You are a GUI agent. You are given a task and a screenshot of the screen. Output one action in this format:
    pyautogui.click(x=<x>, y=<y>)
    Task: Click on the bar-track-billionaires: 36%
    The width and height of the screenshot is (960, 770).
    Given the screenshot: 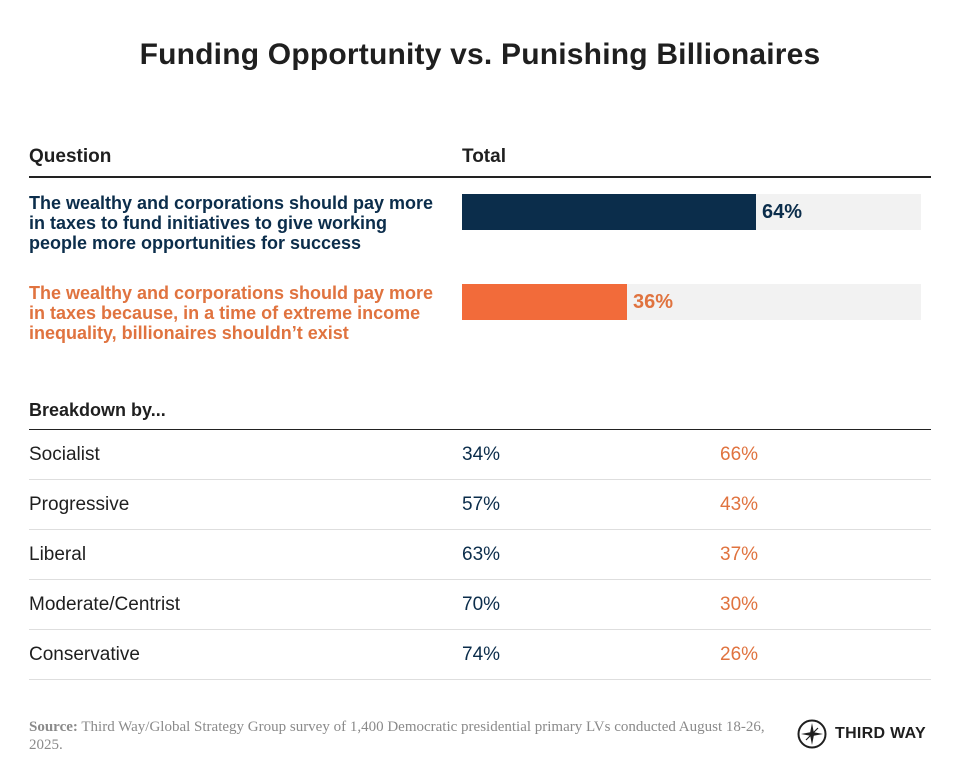 What is the action you would take?
    pyautogui.click(x=691, y=302)
    